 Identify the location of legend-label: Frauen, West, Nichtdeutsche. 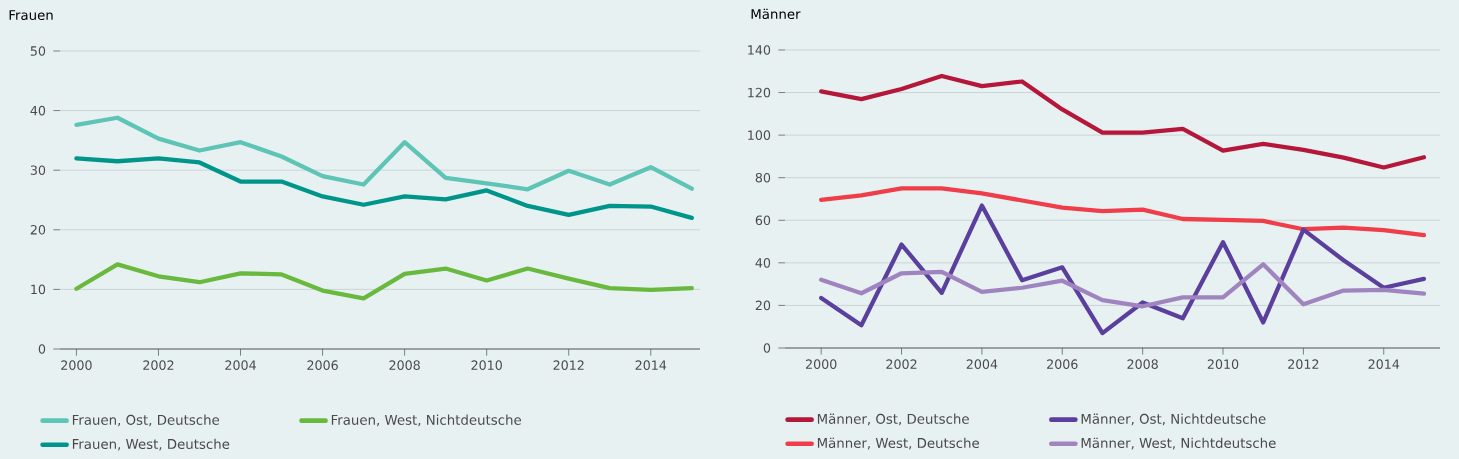
(426, 420).